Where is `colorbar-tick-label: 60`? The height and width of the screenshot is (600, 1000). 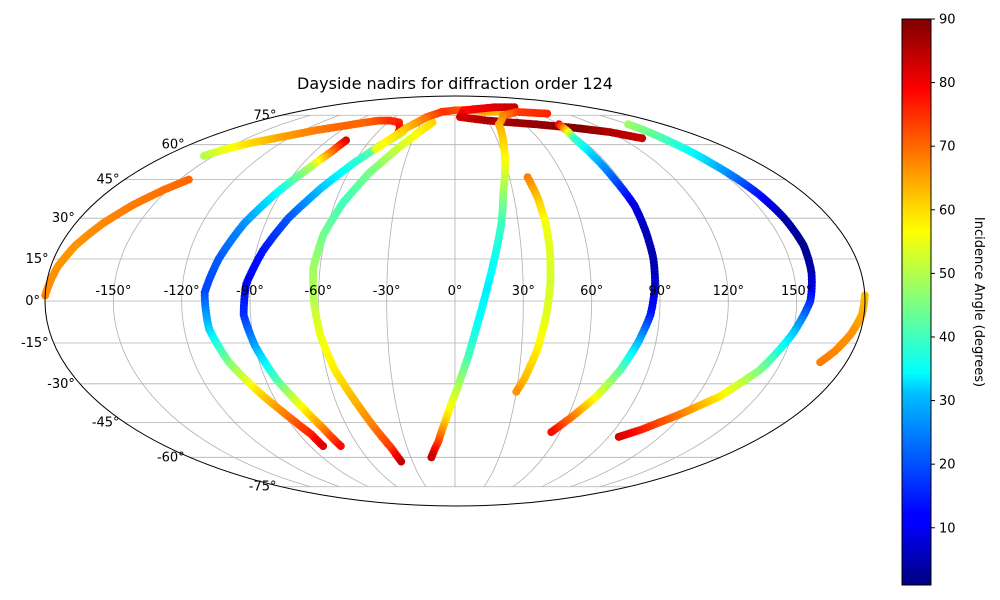
colorbar-tick-label: 60 is located at coordinates (947, 210).